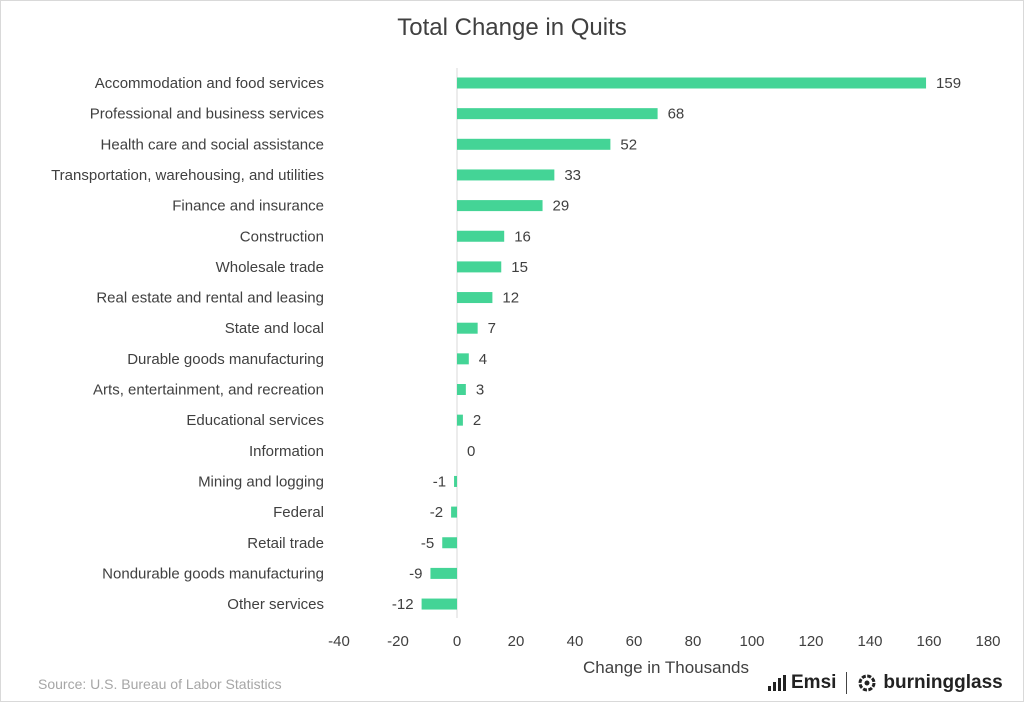  I want to click on data-label: 0, so click(471, 451).